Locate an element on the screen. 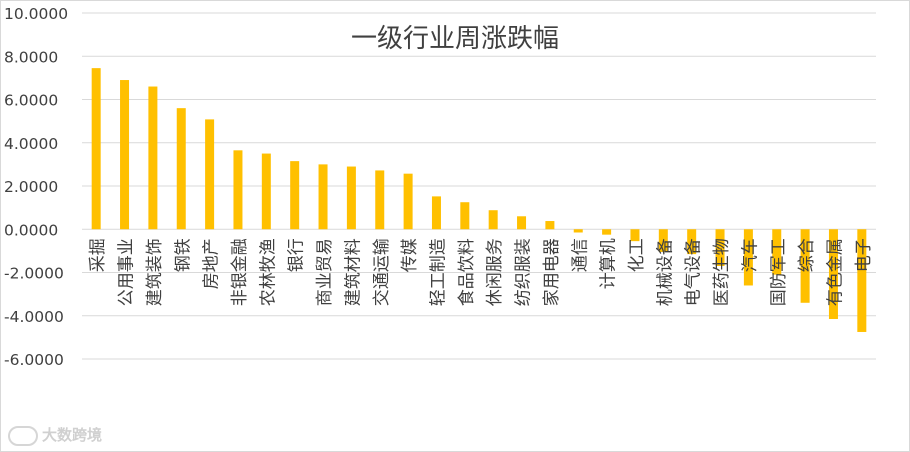  category-label: 国防军工 is located at coordinates (779, 272).